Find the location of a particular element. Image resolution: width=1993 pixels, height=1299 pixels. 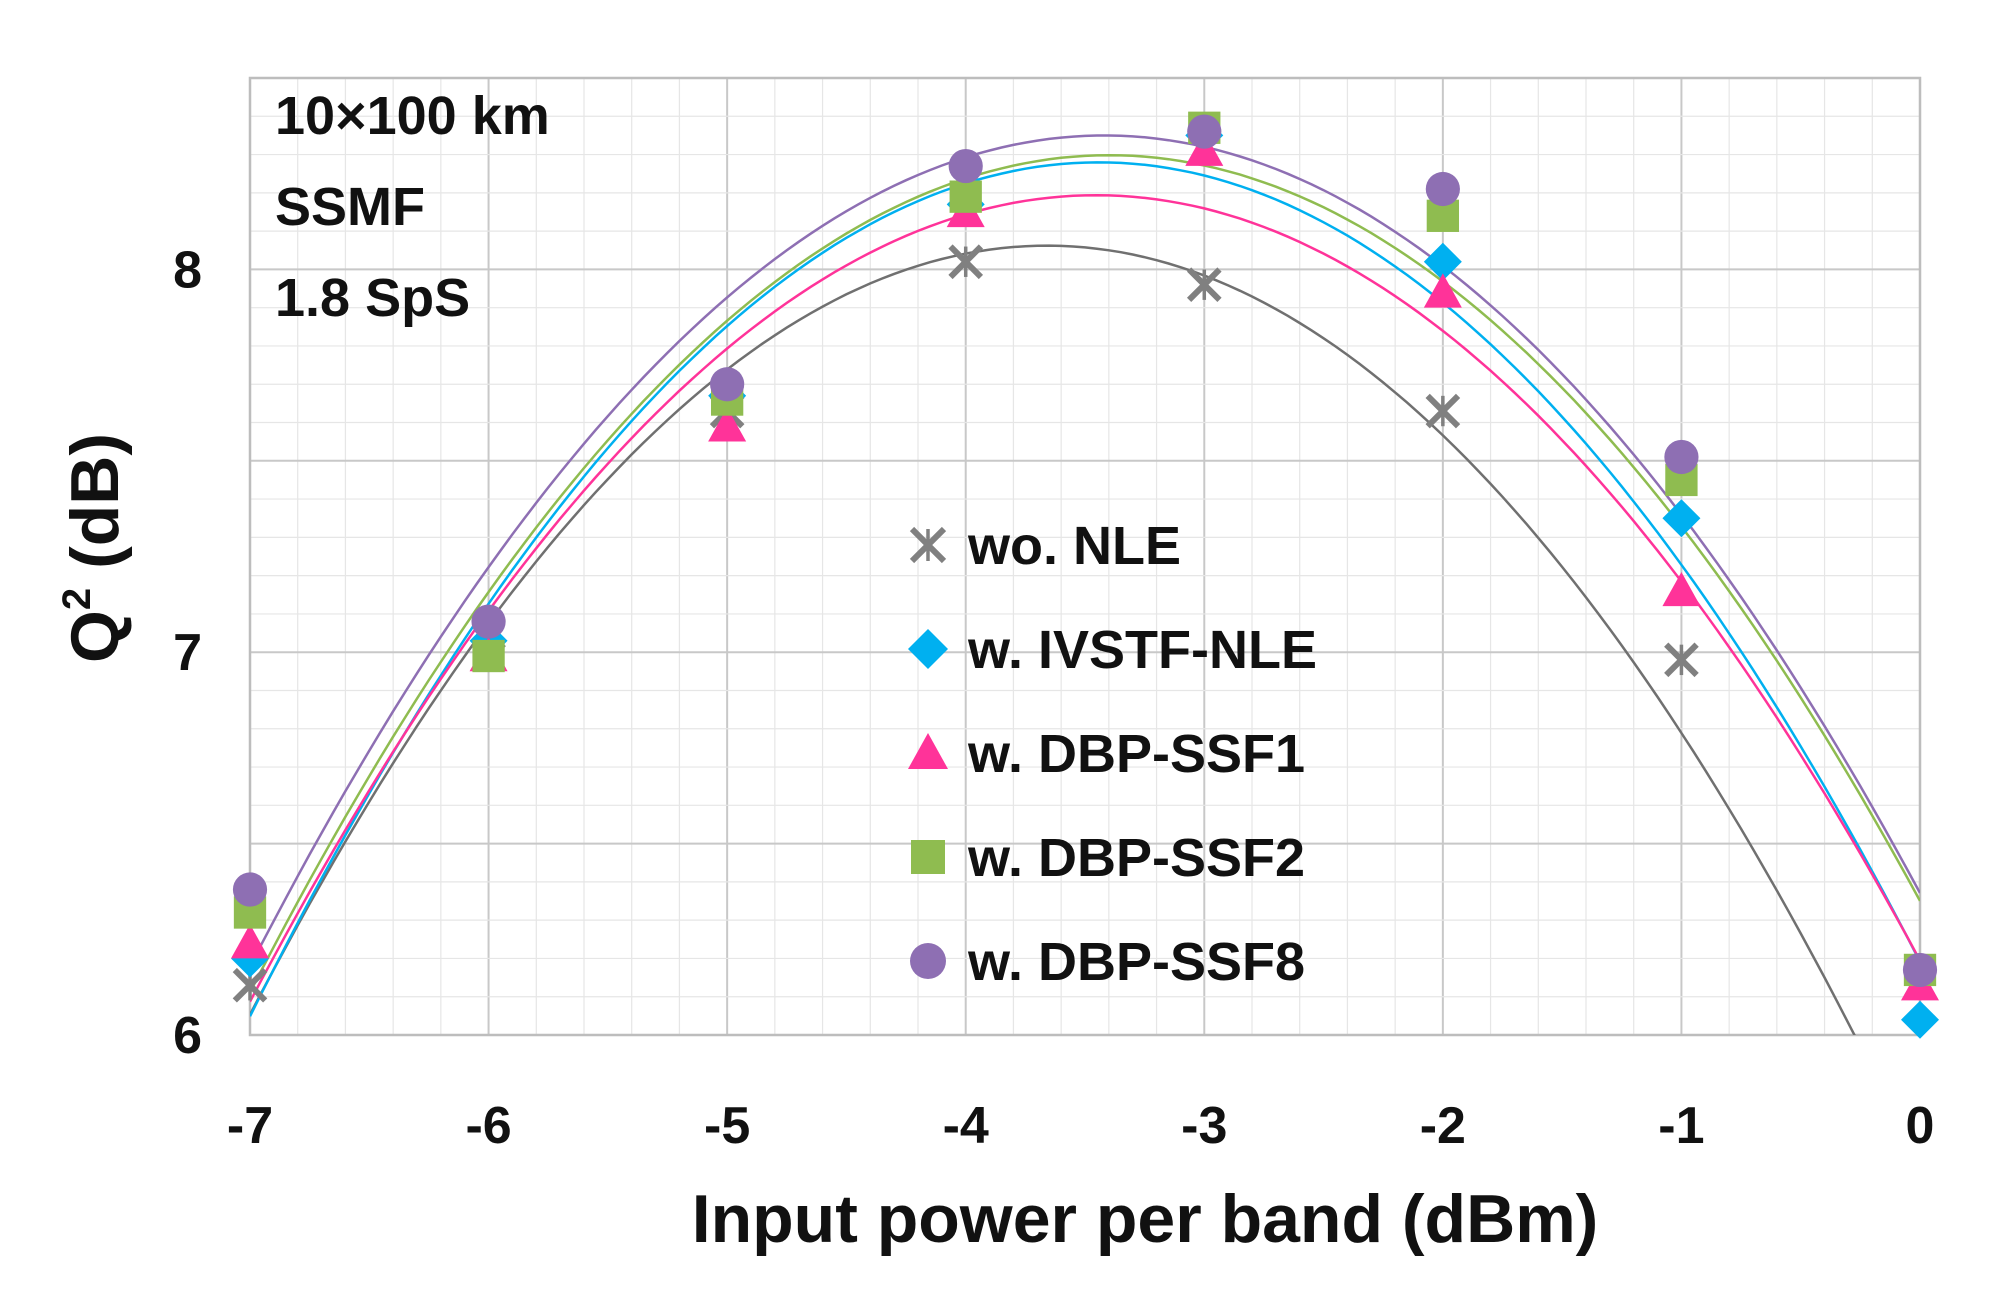

svg-text: Q2 (dB) is located at coordinates (94, 548).